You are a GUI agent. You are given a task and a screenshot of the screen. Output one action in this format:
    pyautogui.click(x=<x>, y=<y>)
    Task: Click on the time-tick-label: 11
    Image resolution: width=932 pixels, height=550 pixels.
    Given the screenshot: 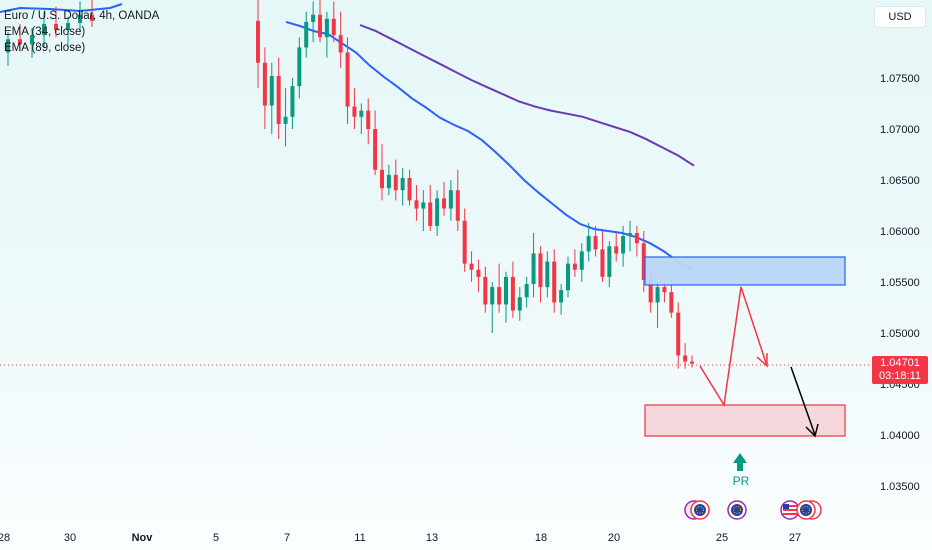 What is the action you would take?
    pyautogui.click(x=359, y=538)
    